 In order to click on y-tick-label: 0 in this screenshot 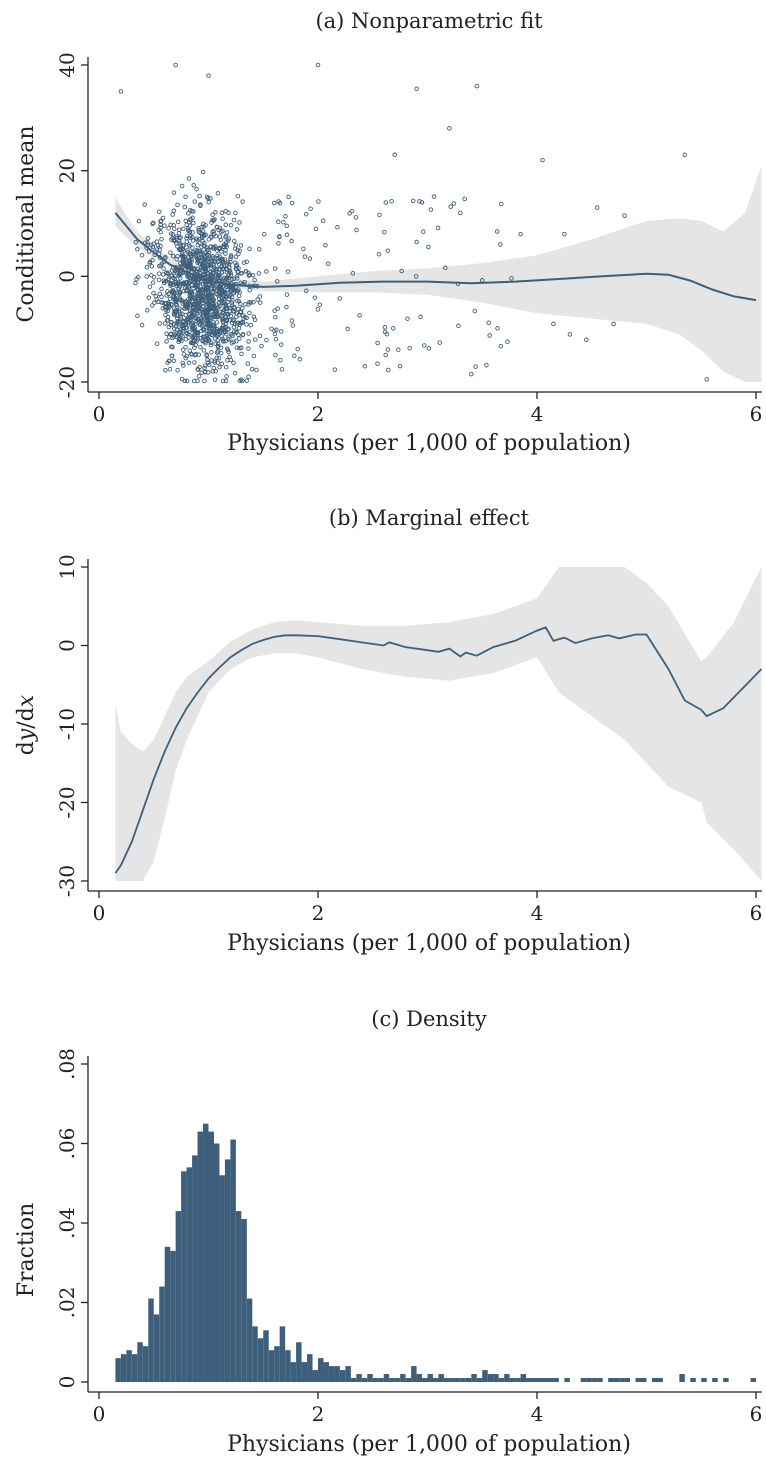, I will do `click(67, 1382)`.